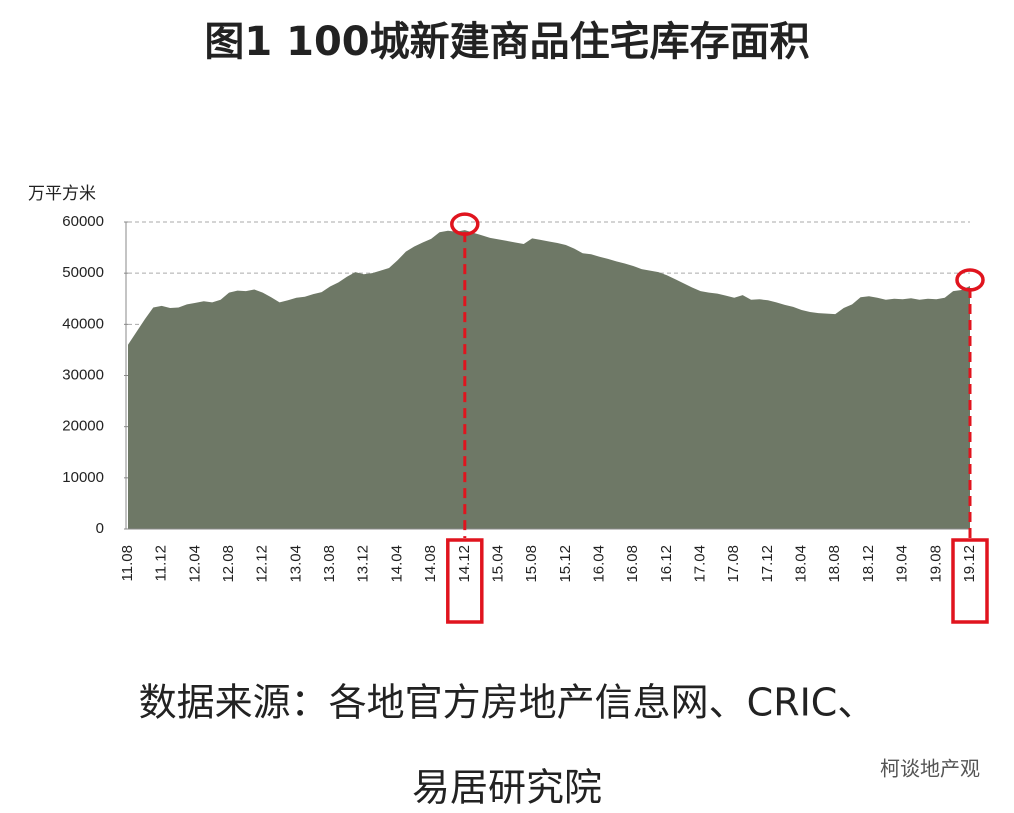 Image resolution: width=1014 pixels, height=813 pixels. What do you see at coordinates (127, 563) in the screenshot?
I see `x-tick-label: 11.08` at bounding box center [127, 563].